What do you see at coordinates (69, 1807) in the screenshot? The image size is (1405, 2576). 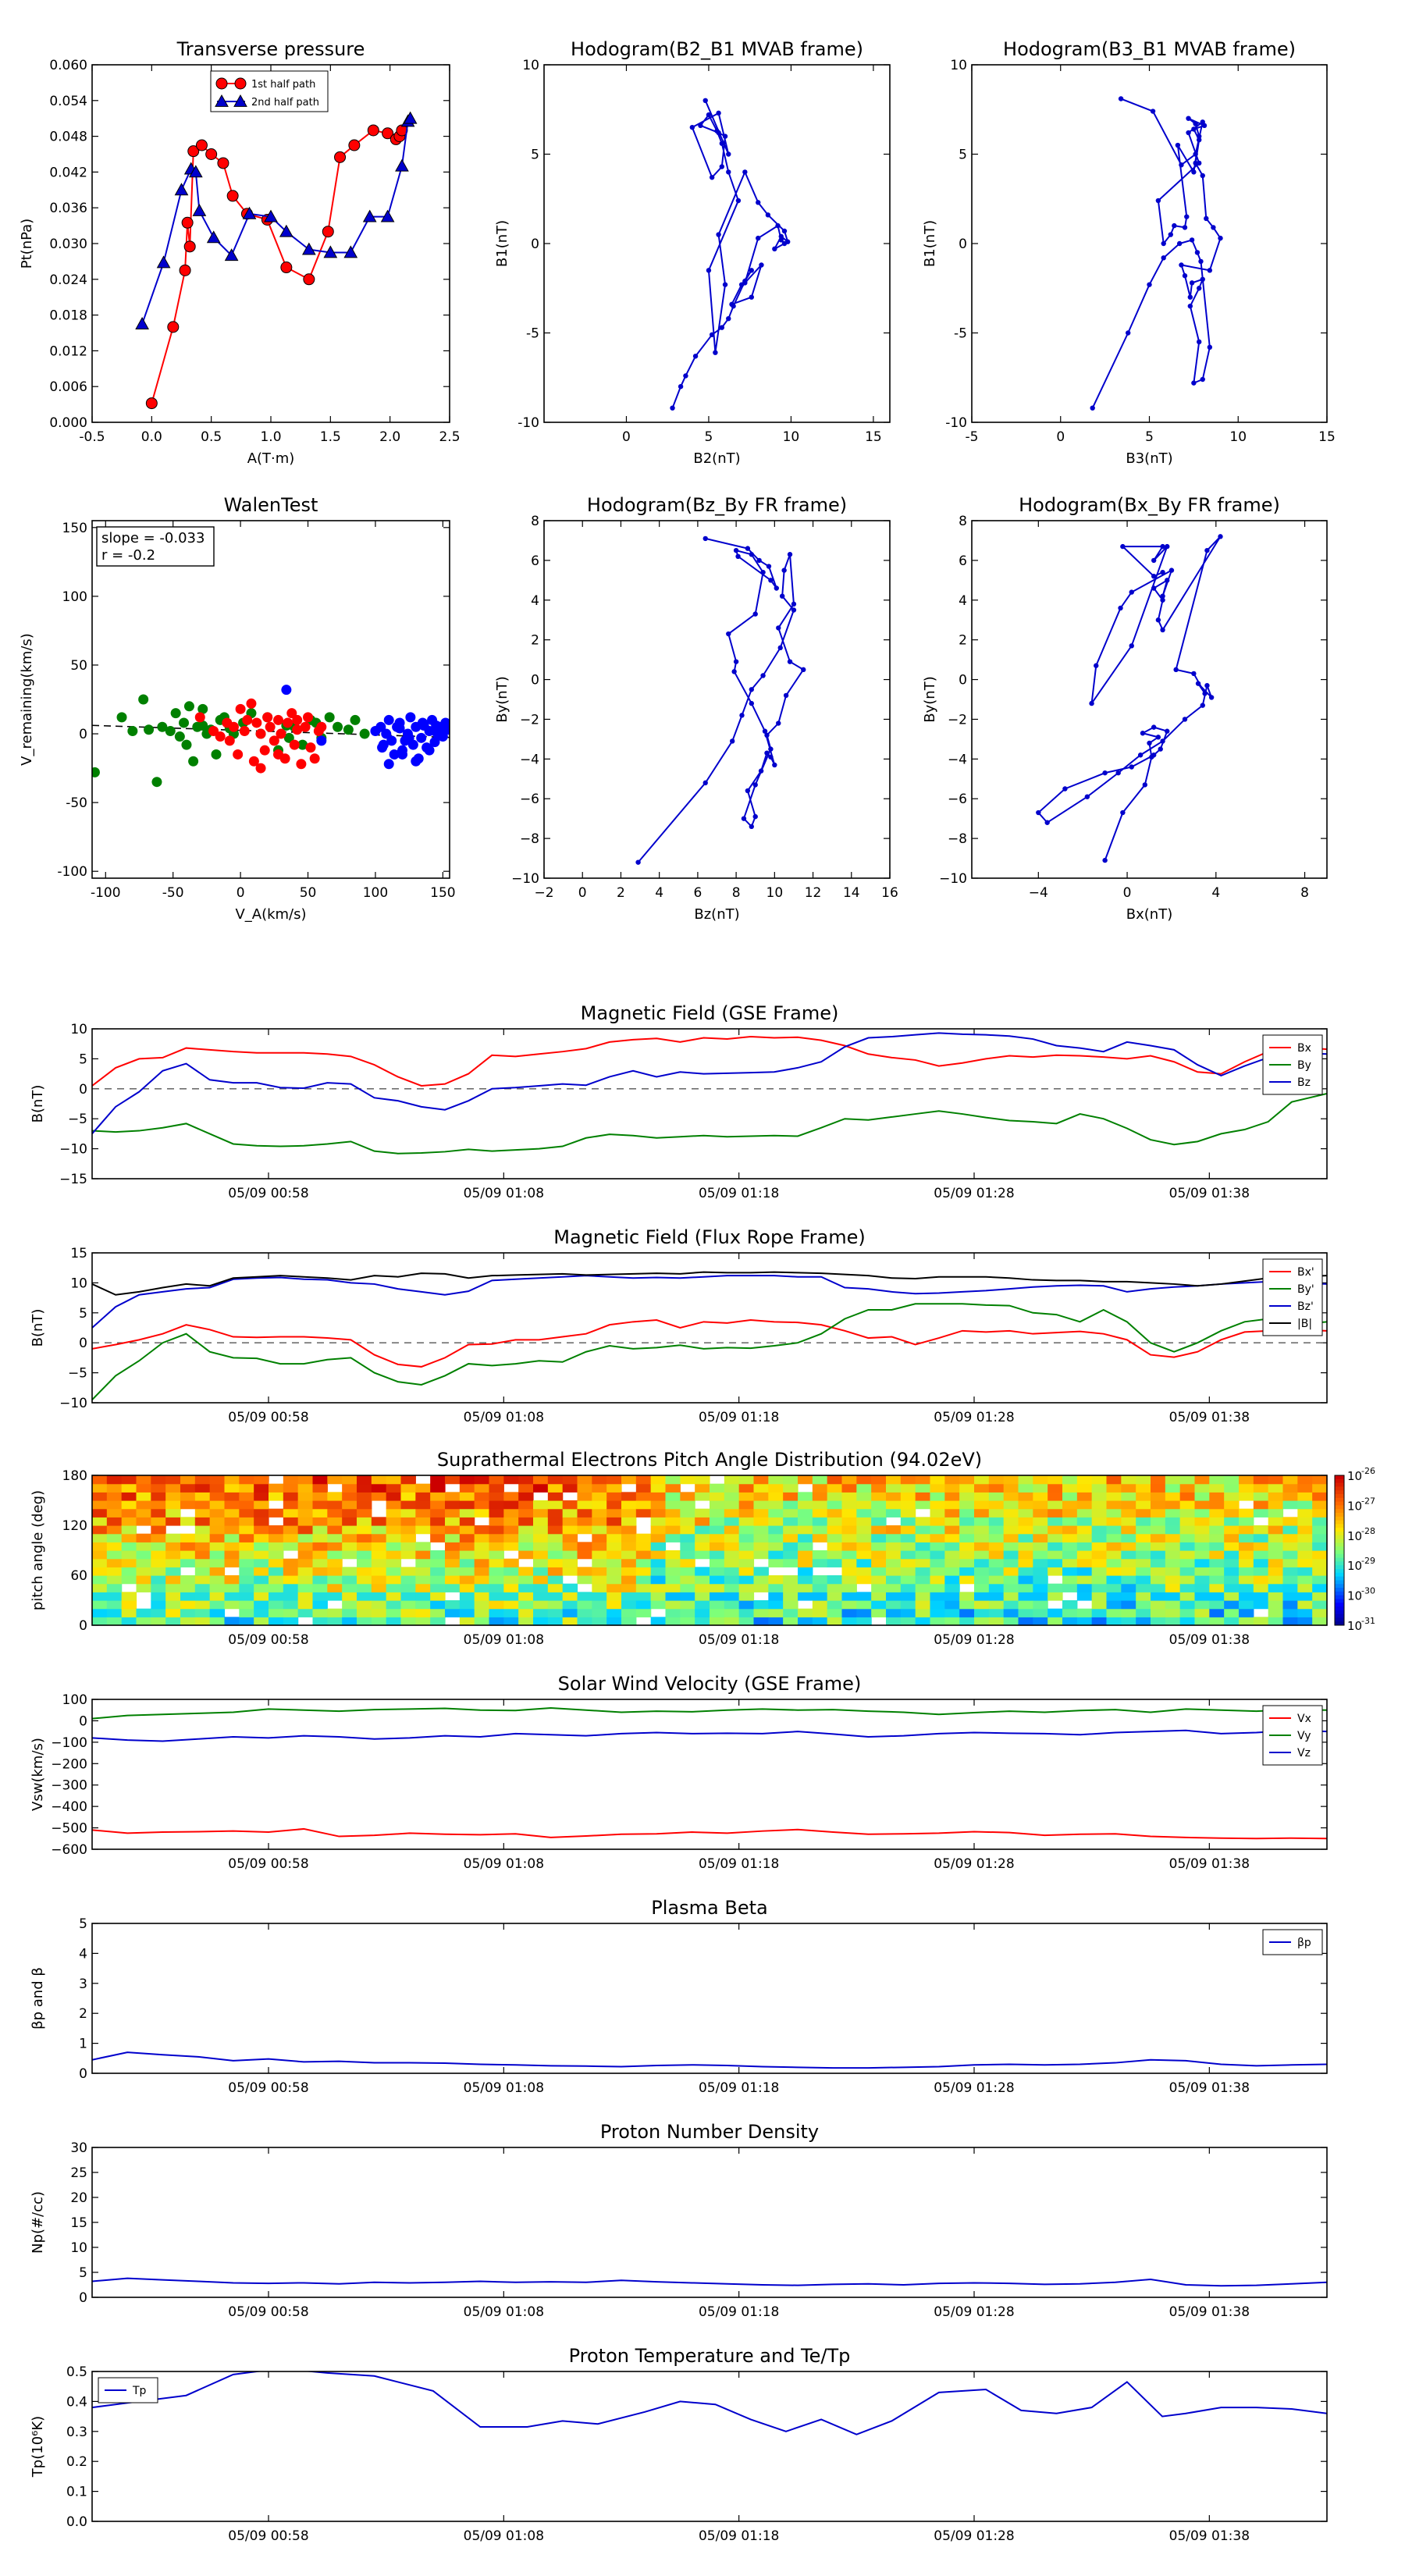 I see `vsw-ytick-label: −400` at bounding box center [69, 1807].